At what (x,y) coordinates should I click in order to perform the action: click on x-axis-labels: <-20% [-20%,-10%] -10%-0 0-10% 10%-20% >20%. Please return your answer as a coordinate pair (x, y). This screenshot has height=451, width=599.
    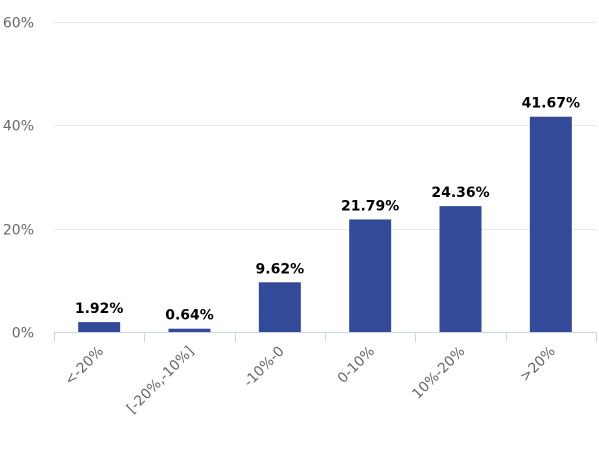
    Looking at the image, I should click on (310, 380).